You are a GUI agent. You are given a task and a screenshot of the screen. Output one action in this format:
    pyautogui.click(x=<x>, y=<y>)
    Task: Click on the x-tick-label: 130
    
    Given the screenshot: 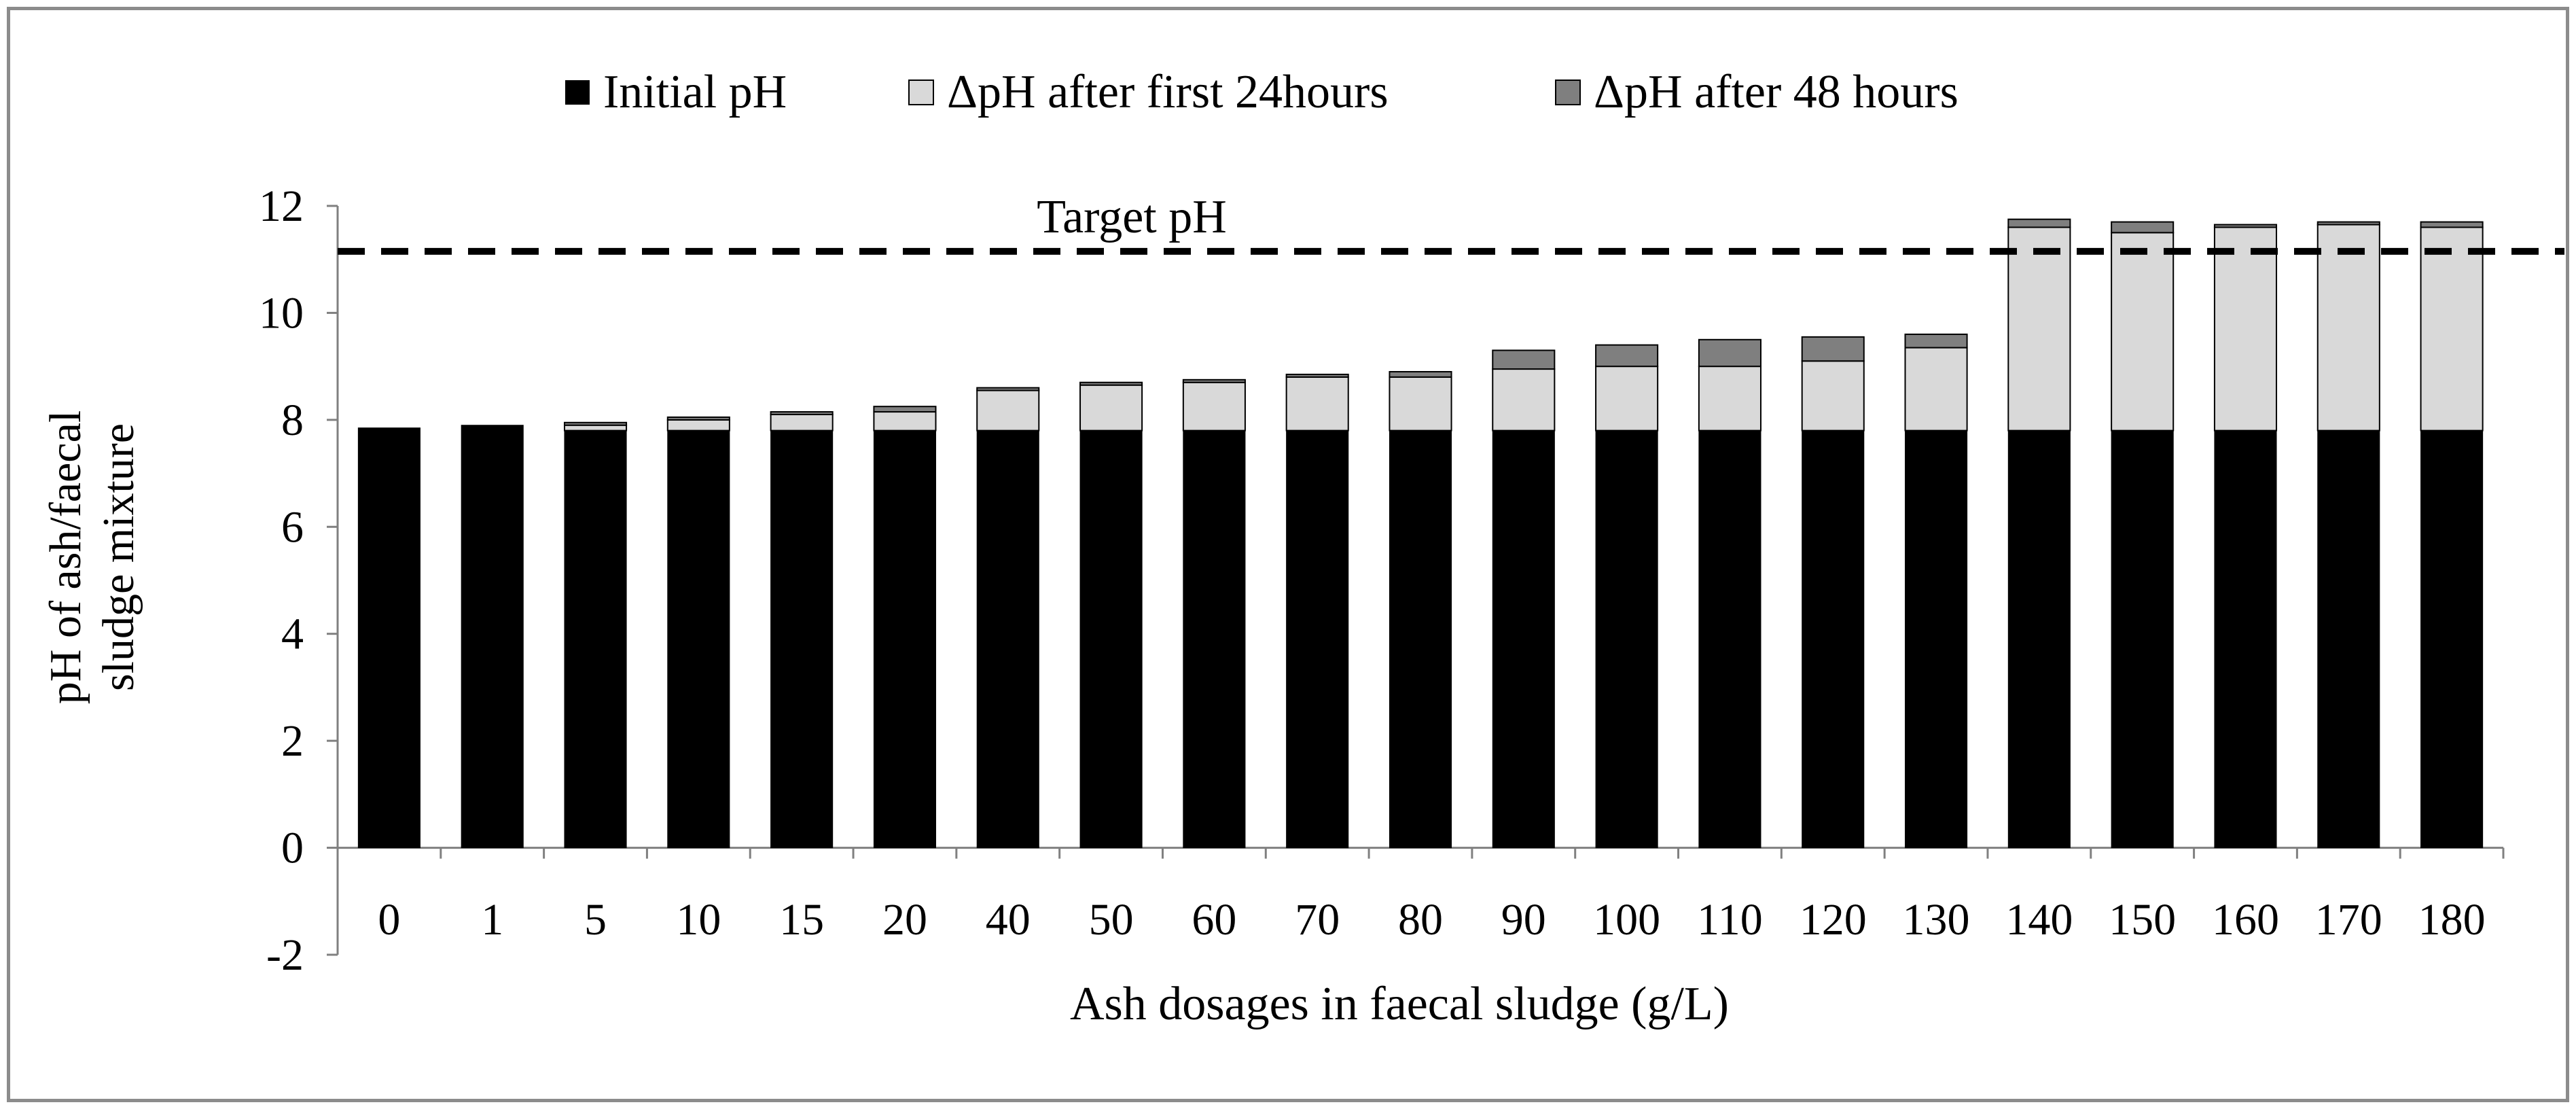 What is the action you would take?
    pyautogui.click(x=1937, y=920)
    